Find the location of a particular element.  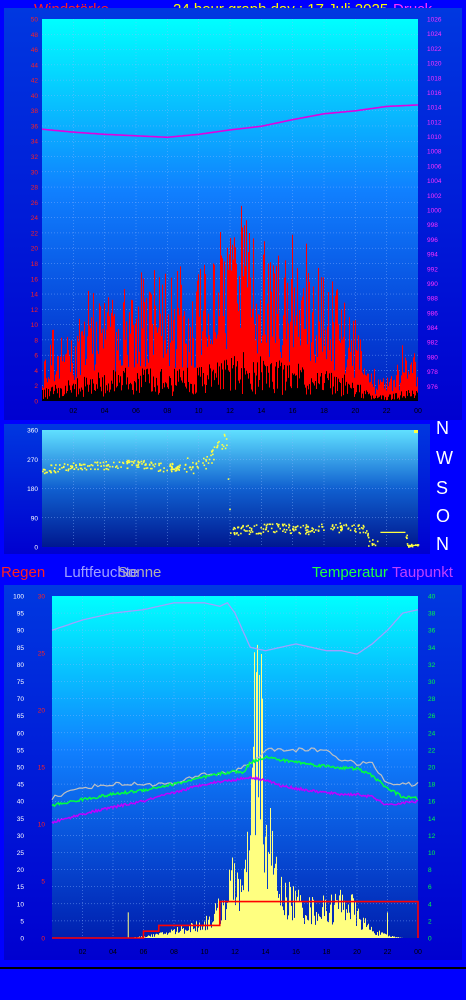

temperature-y-tick: 26 is located at coordinates (432, 716).